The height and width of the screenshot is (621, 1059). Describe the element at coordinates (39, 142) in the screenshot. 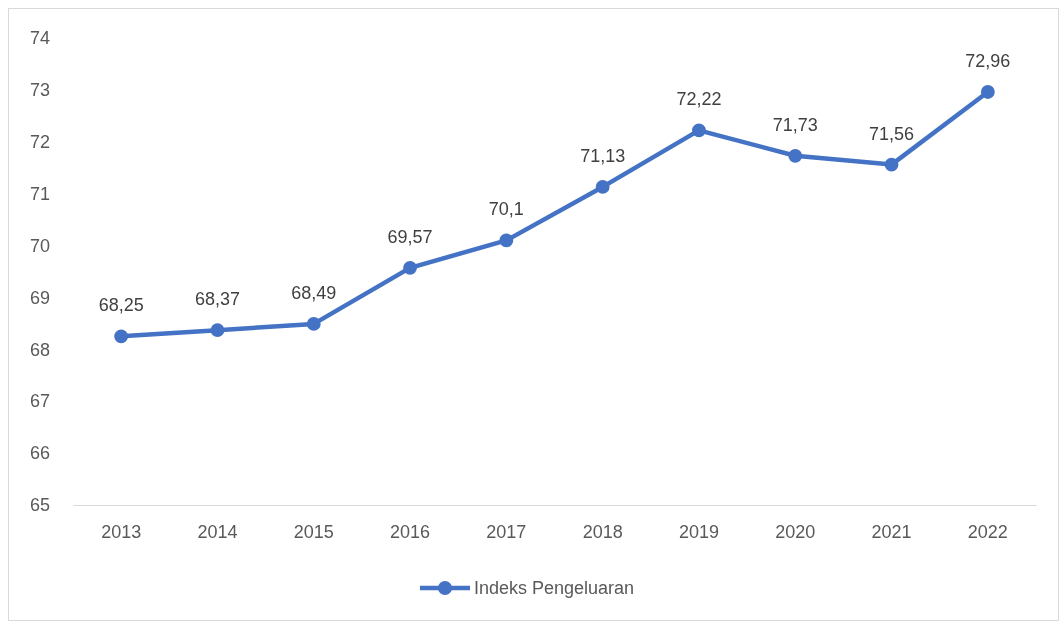

I see `y-tick-label: 72` at that location.